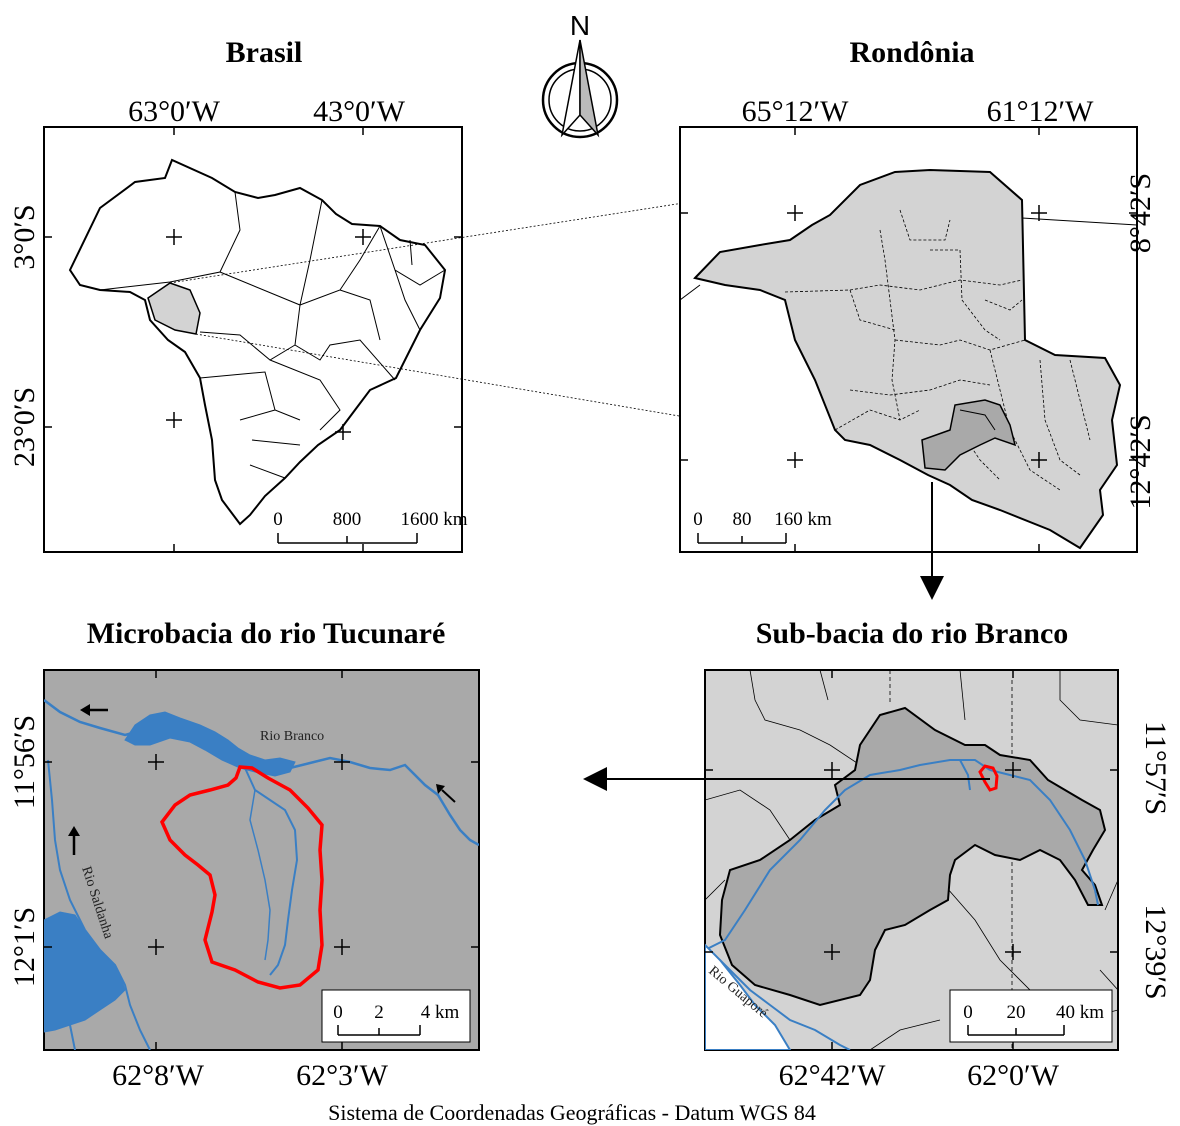 This screenshot has height=1126, width=1180. Describe the element at coordinates (342, 1075) in the screenshot. I see `microbacia-lon-label-2: 62°3′W` at that location.